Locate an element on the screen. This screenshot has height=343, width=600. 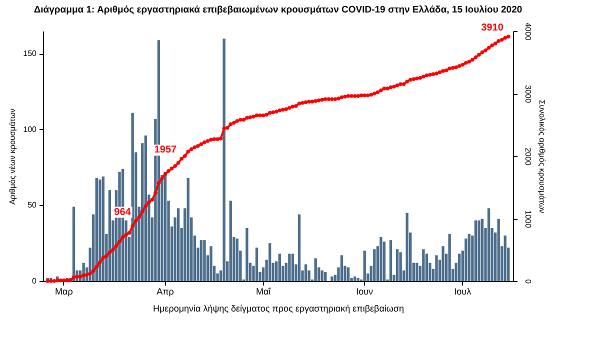
data-label: 1957 is located at coordinates (166, 150).